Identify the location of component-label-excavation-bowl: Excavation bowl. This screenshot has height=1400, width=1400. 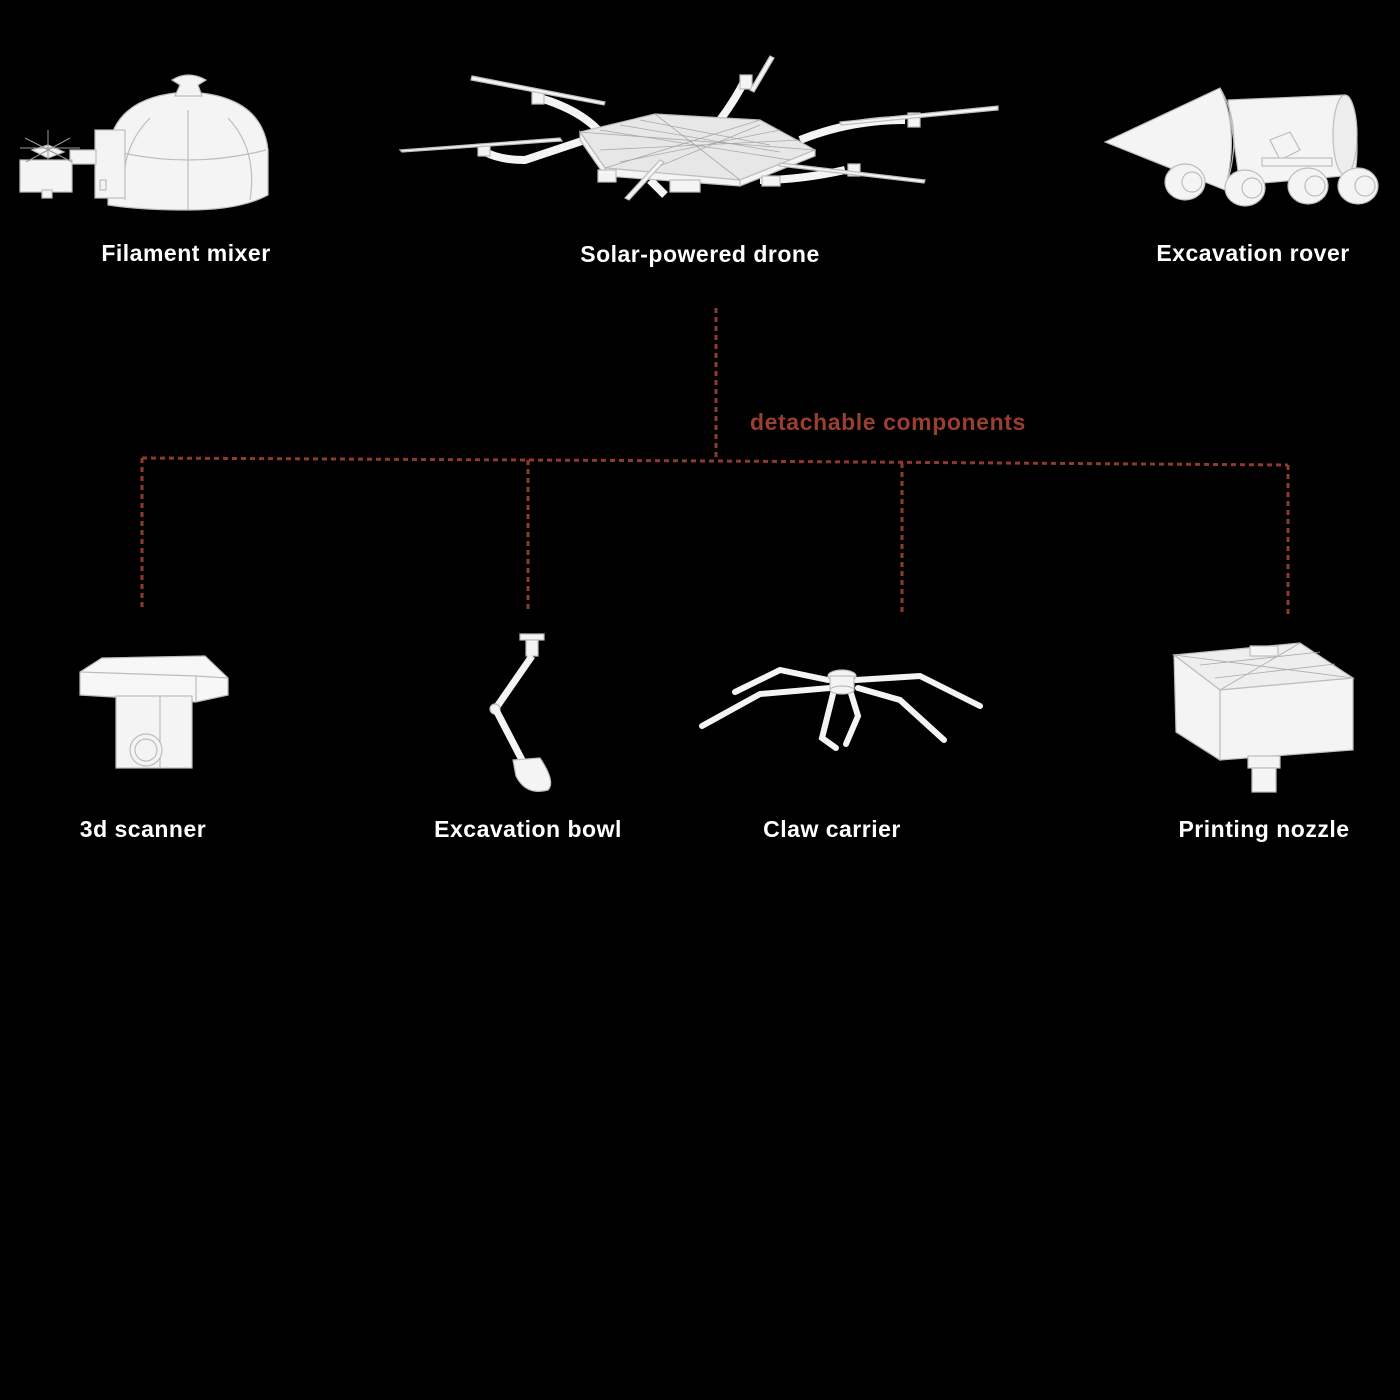
(528, 829).